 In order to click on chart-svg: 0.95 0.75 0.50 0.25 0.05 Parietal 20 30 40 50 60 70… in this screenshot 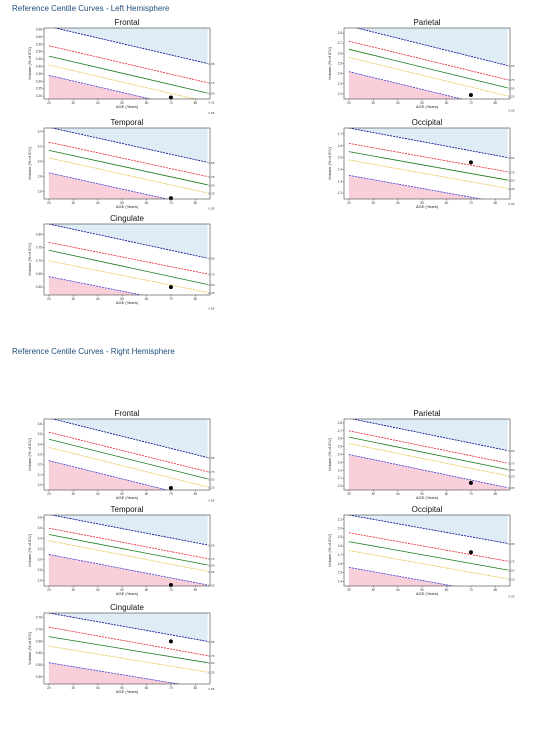, I will do `click(421, 454)`.